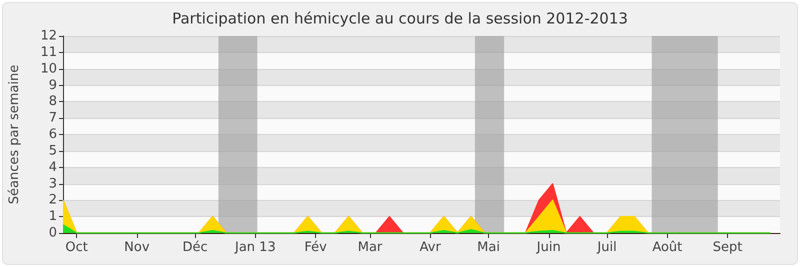  Describe the element at coordinates (76, 247) in the screenshot. I see `x-tick-label: Oct` at that location.